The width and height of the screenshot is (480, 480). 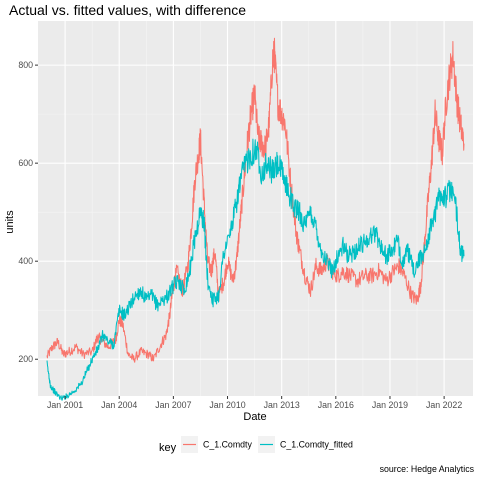 I want to click on legend-entry-actual: C_1.Comdty, so click(x=216, y=444).